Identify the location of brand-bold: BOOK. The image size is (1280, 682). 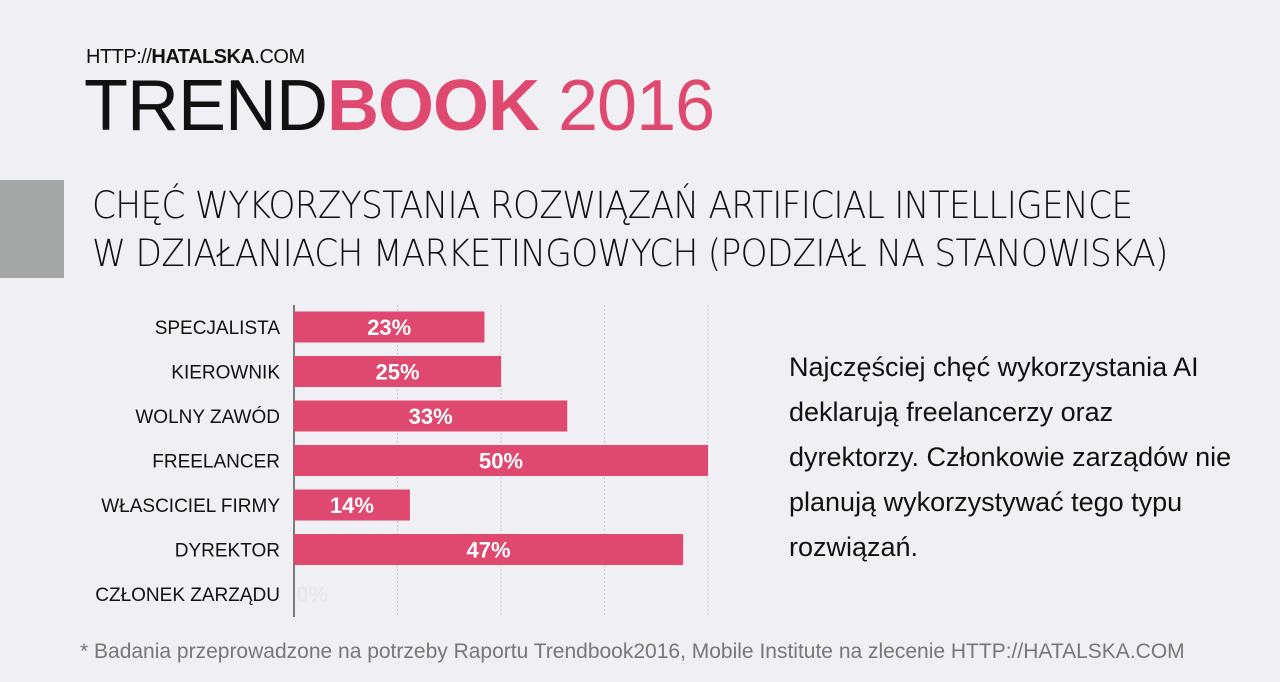
(433, 106).